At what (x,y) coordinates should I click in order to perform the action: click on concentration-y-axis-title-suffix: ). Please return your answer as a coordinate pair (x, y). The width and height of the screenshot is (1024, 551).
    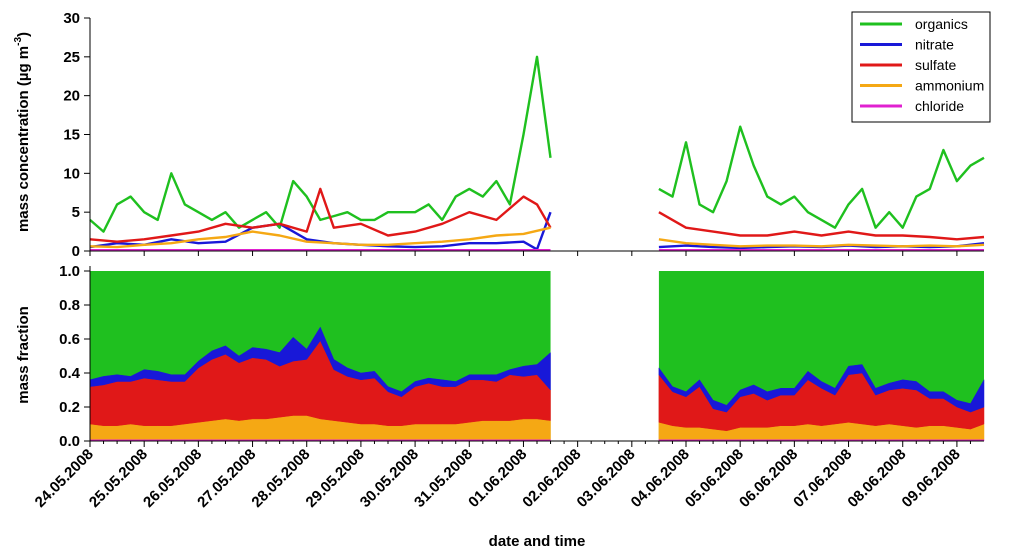
    Looking at the image, I should click on (23, 34).